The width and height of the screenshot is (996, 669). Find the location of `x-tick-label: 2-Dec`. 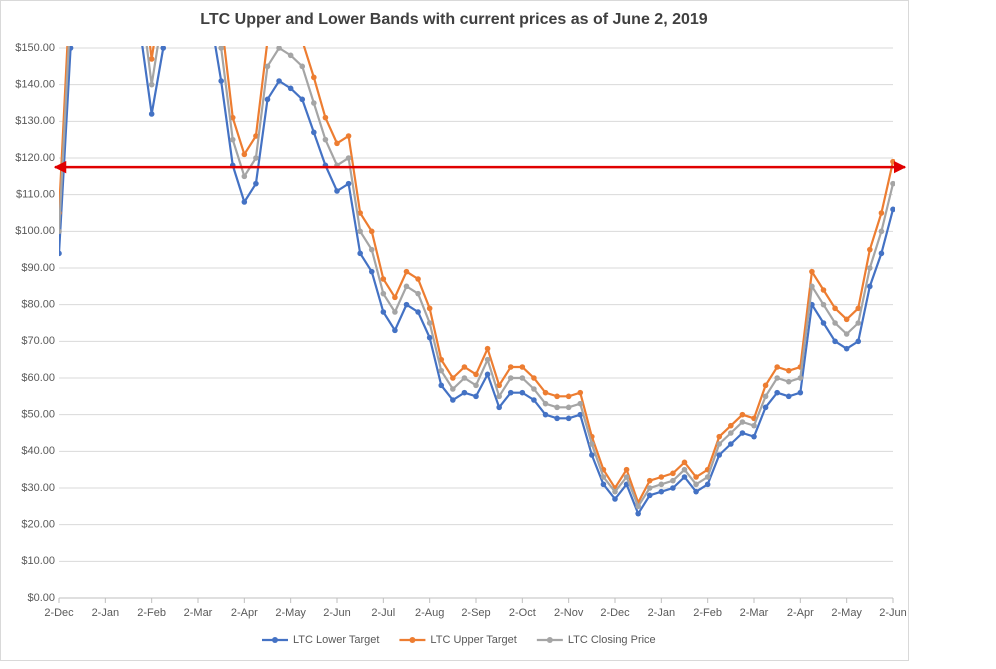

x-tick-label: 2-Dec is located at coordinates (615, 613).